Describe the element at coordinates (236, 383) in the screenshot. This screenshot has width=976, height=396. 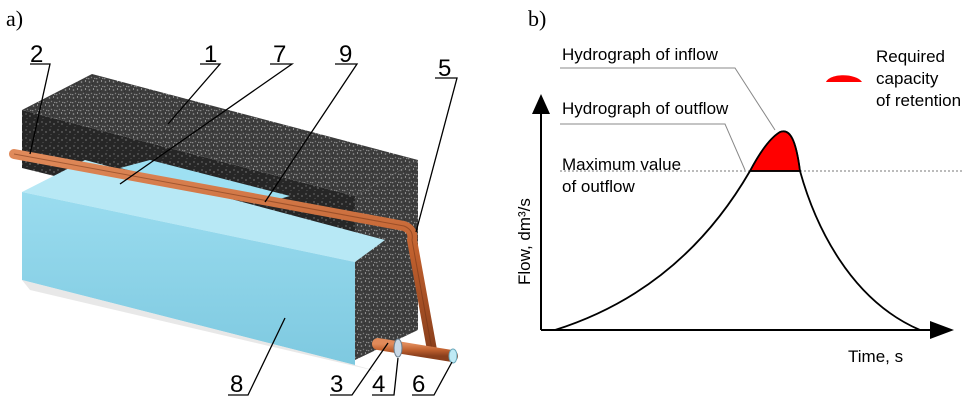
I see `callout-8: 8` at that location.